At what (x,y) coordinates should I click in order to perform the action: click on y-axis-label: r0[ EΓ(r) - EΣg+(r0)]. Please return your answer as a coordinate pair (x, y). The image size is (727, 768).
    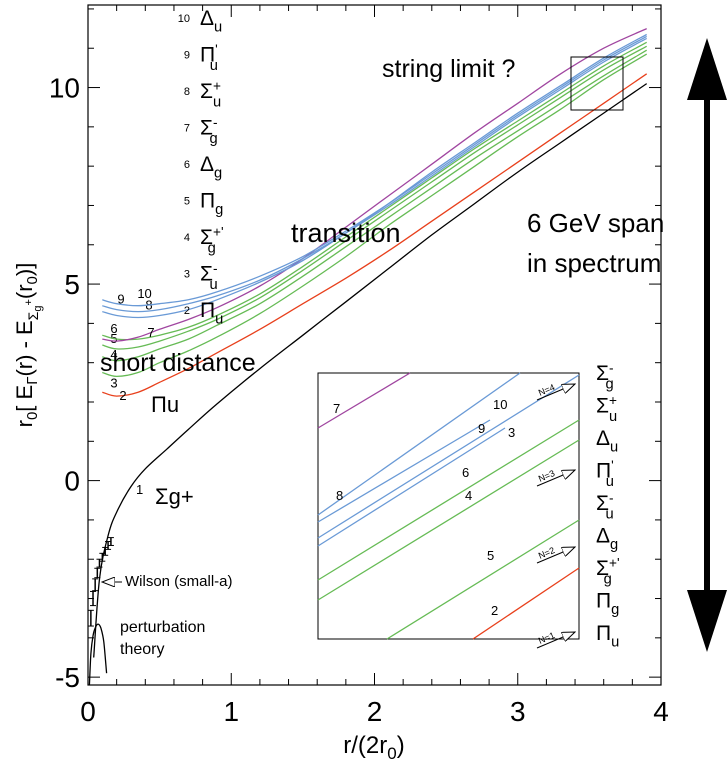
    Looking at the image, I should click on (28, 345).